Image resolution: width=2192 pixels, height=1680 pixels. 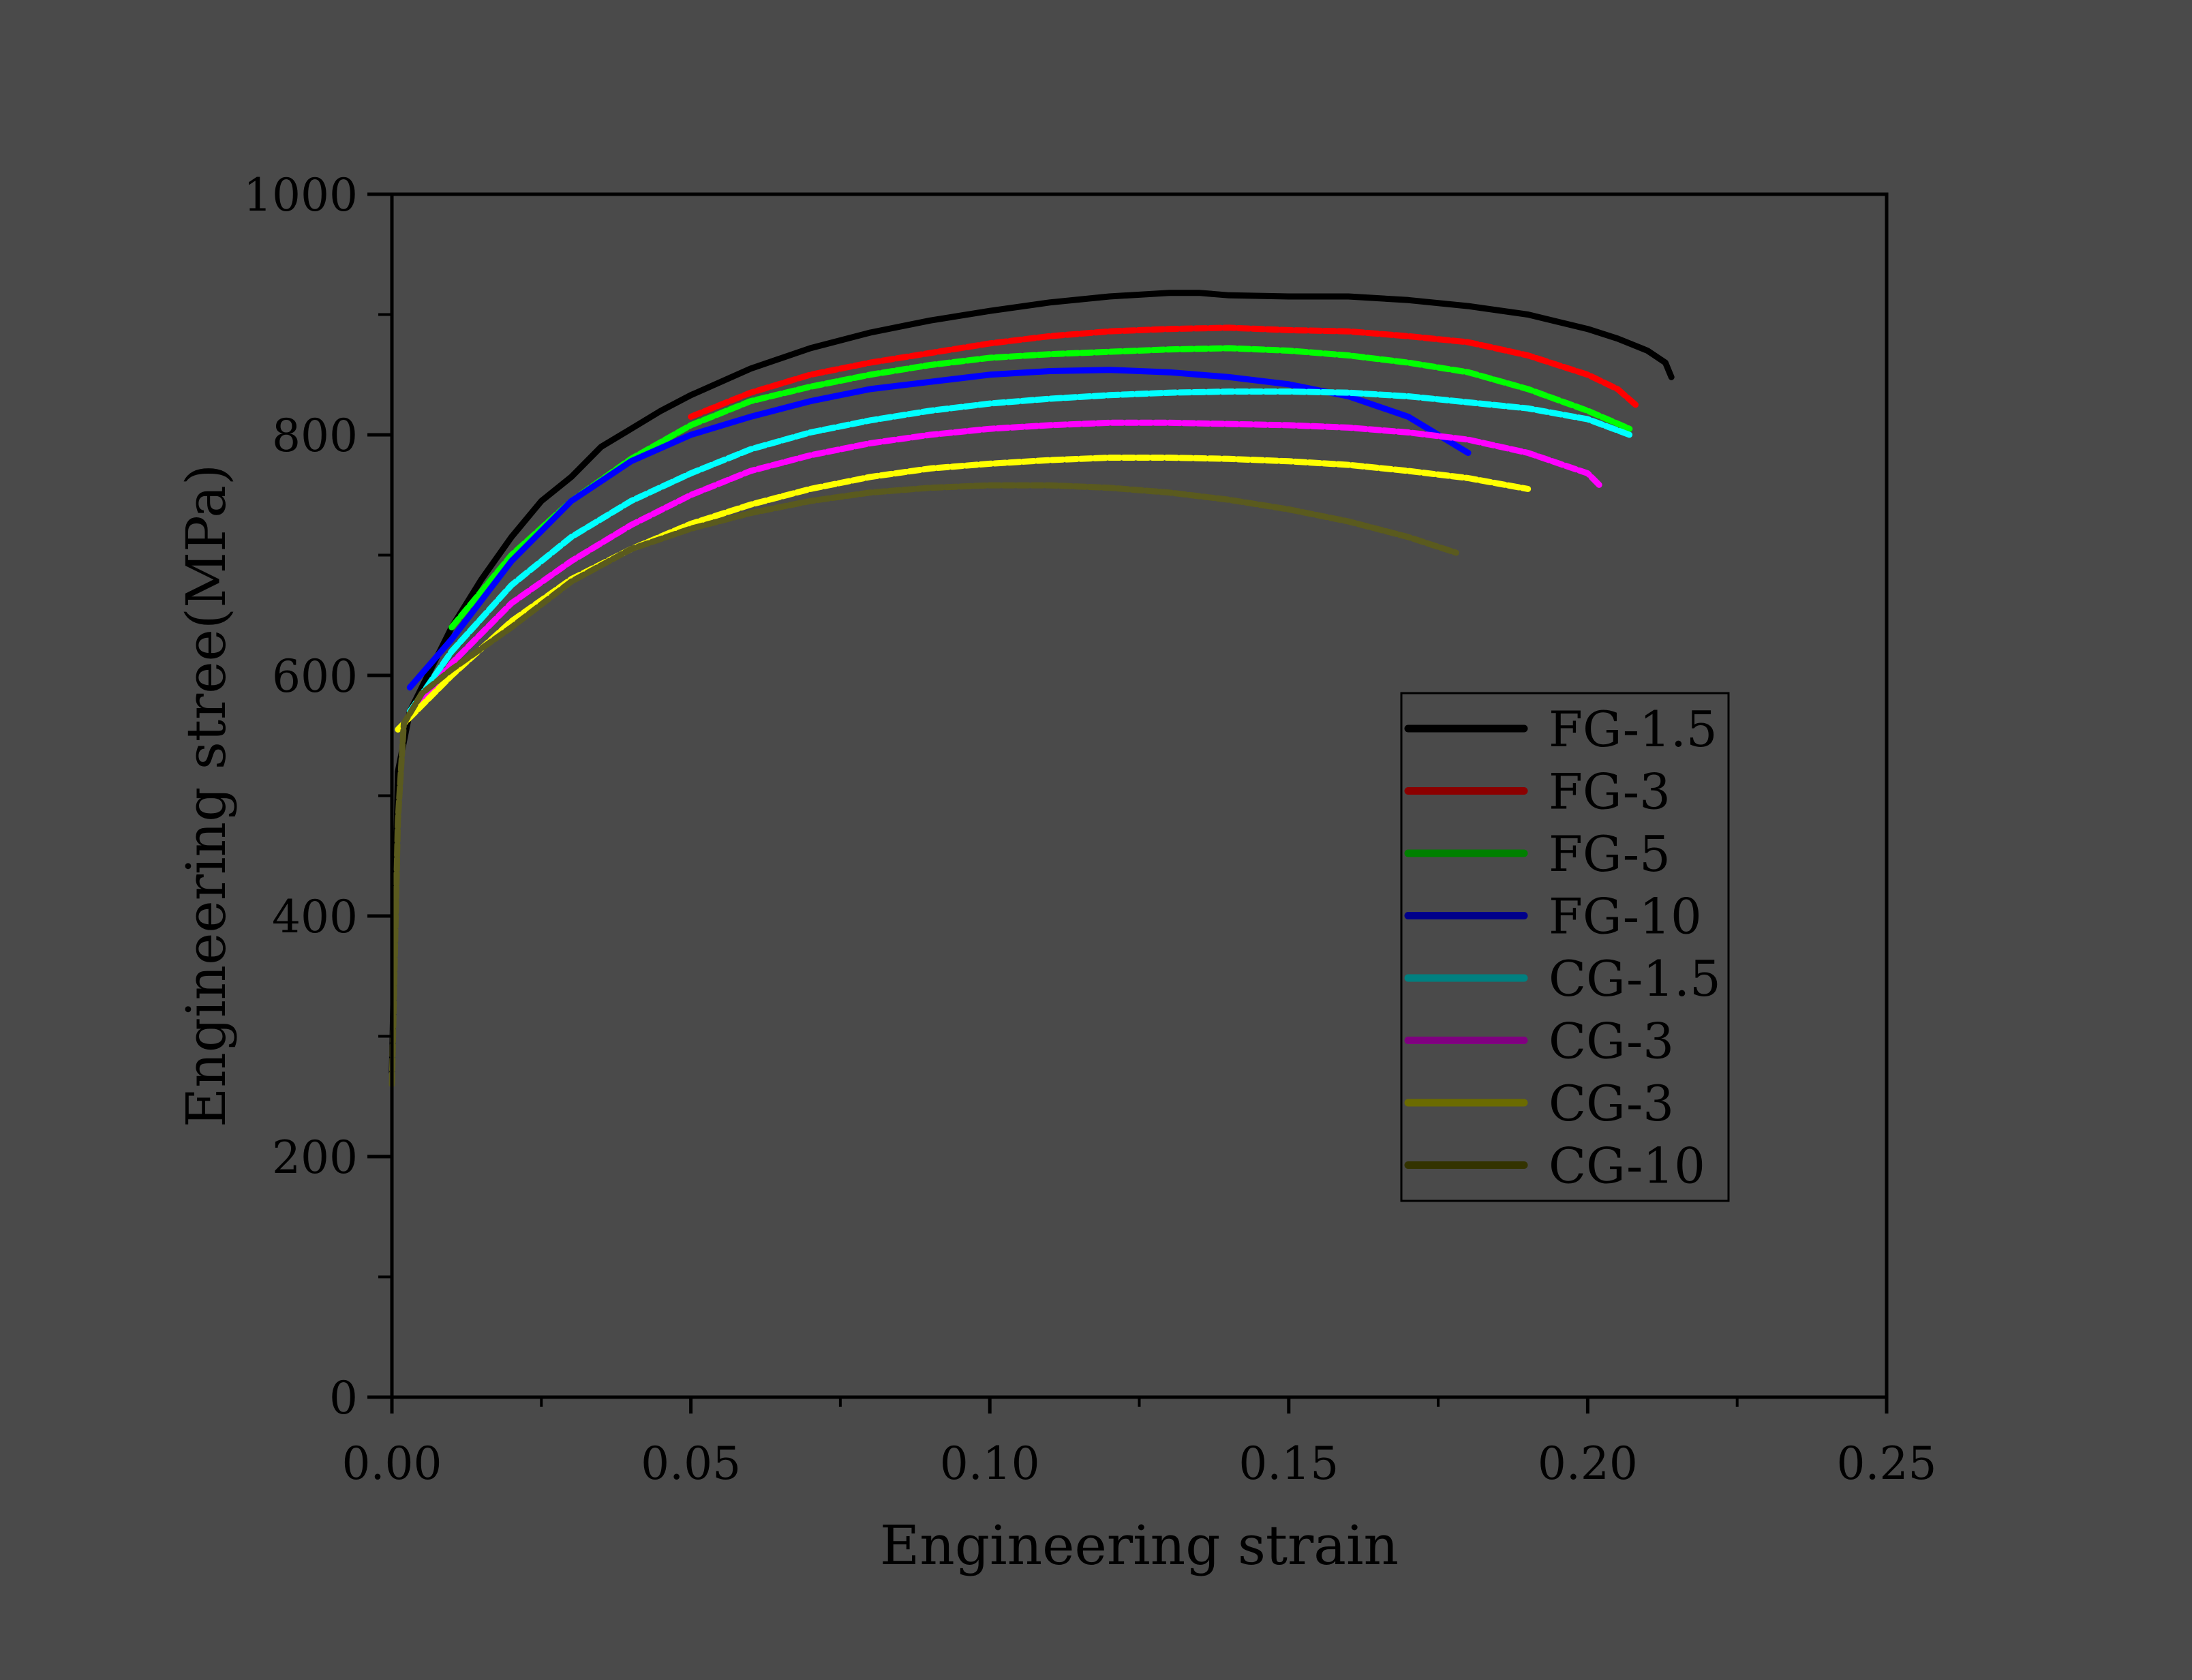 What do you see at coordinates (343, 1398) in the screenshot?
I see `y-tick-label: 0` at bounding box center [343, 1398].